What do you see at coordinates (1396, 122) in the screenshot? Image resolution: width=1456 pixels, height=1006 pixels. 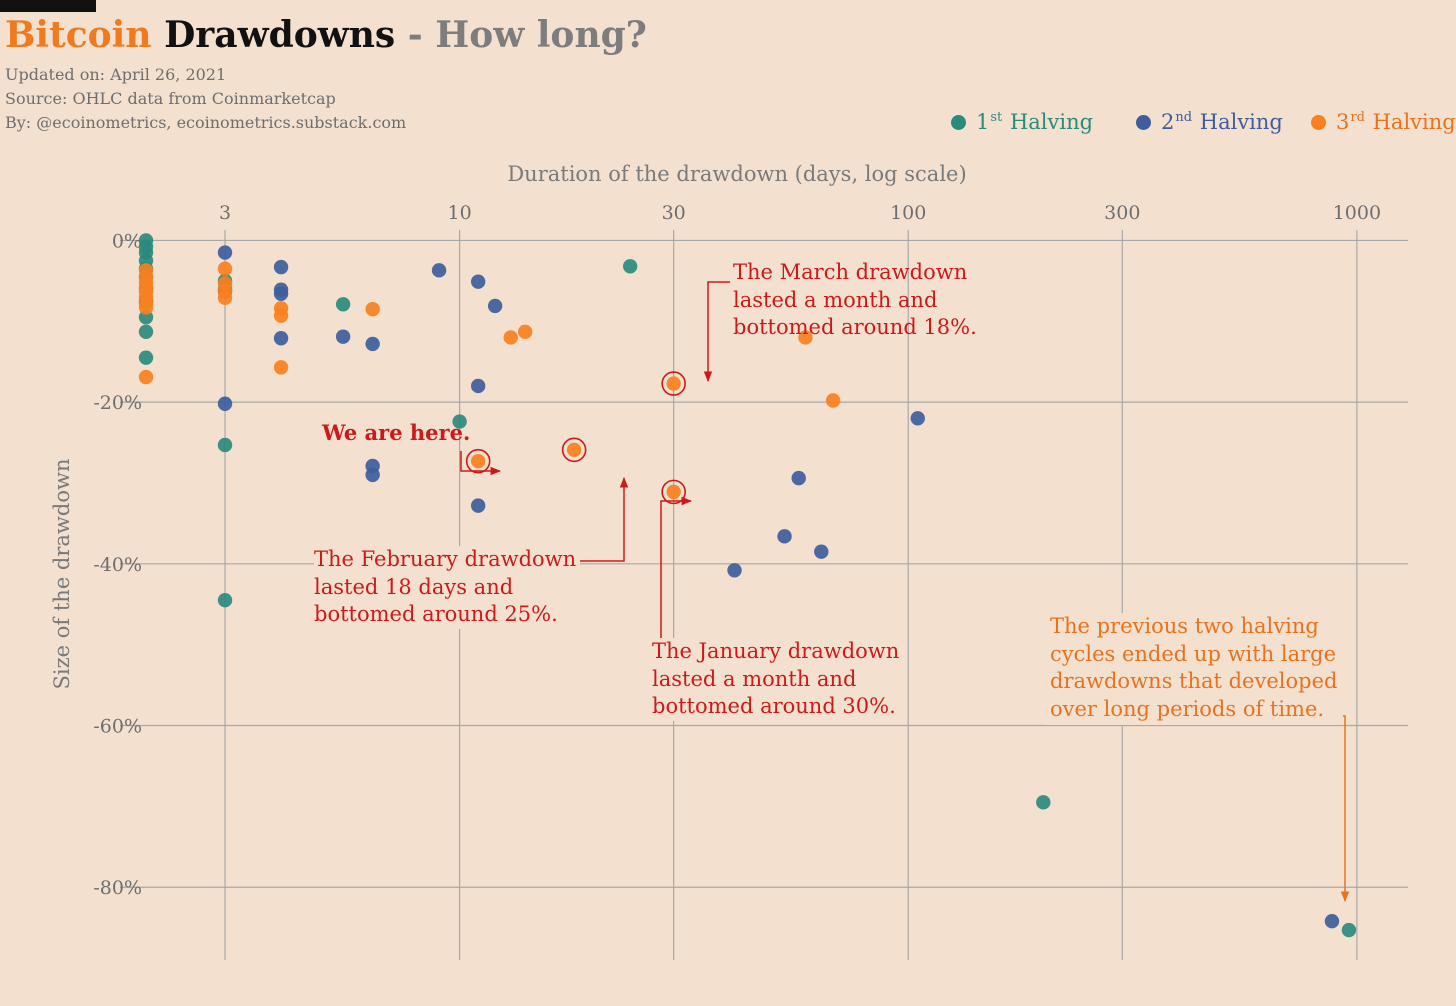 I see `legend-label-3rd: 3rd Halving` at bounding box center [1396, 122].